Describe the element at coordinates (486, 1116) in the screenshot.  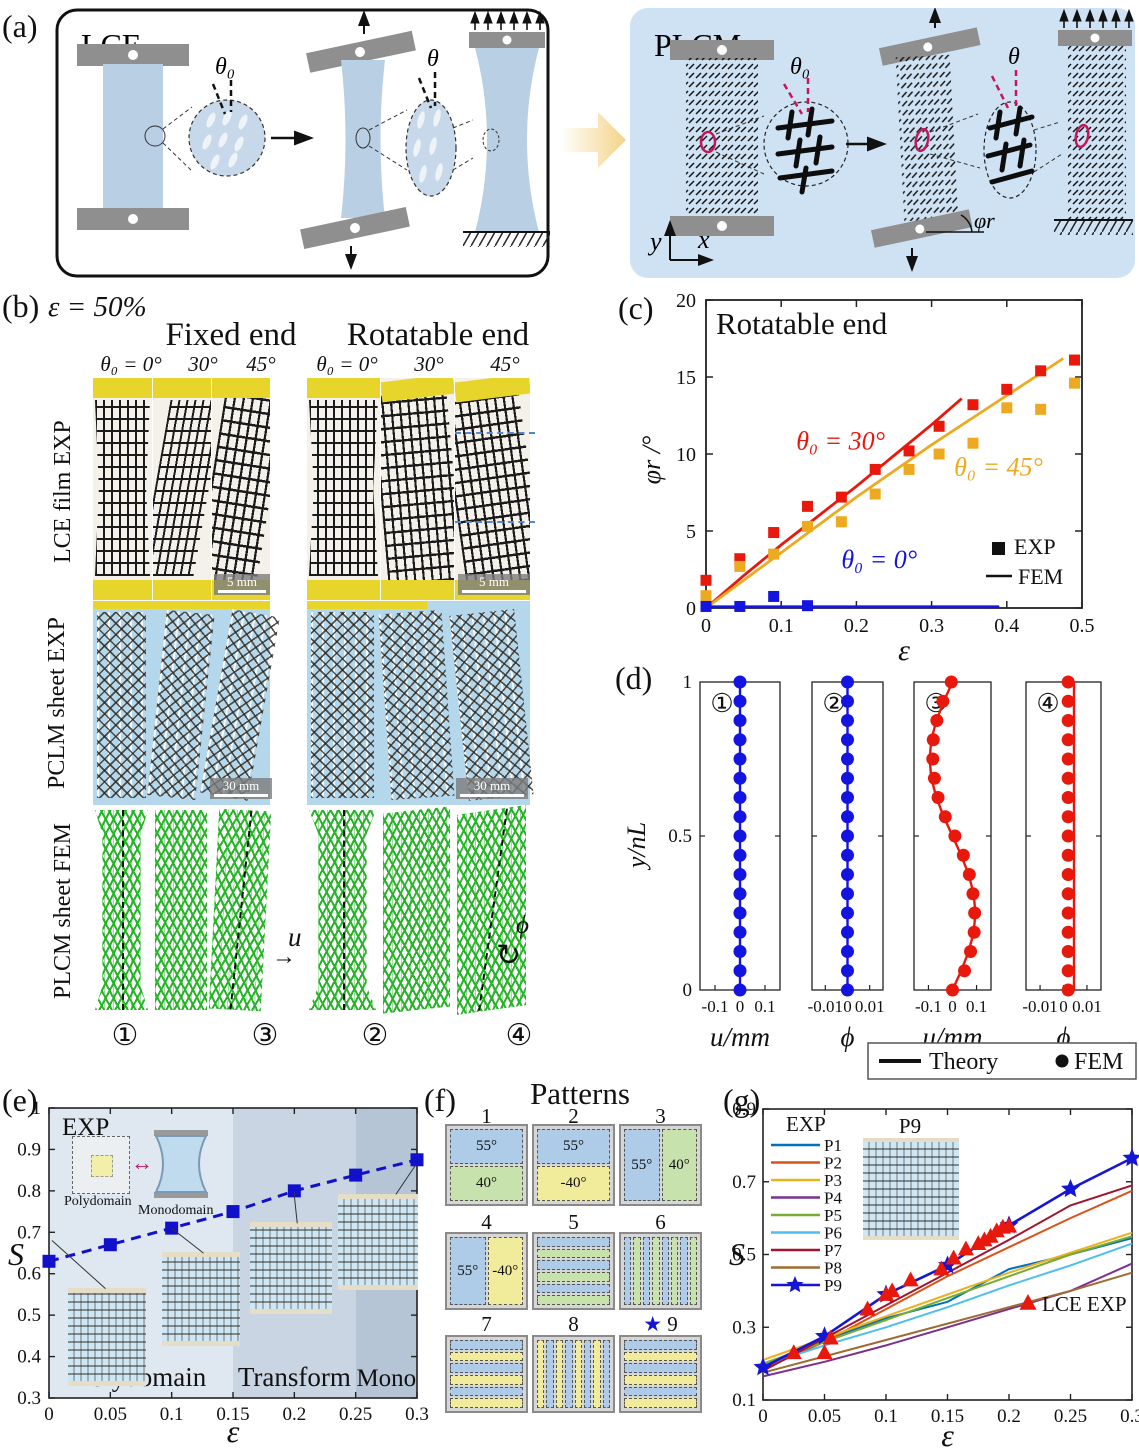
I see `pattern-number-1: 1` at that location.